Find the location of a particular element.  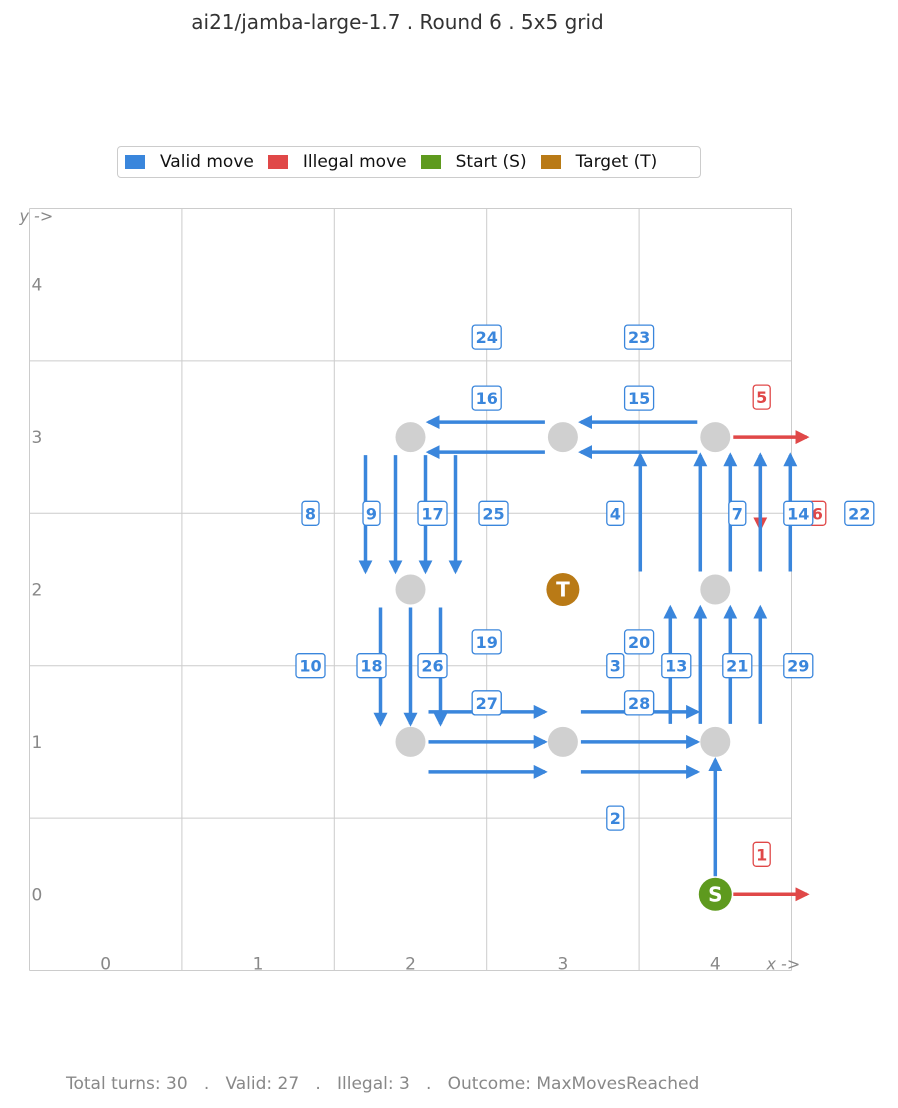

move-number-label: 29 is located at coordinates (798, 666).